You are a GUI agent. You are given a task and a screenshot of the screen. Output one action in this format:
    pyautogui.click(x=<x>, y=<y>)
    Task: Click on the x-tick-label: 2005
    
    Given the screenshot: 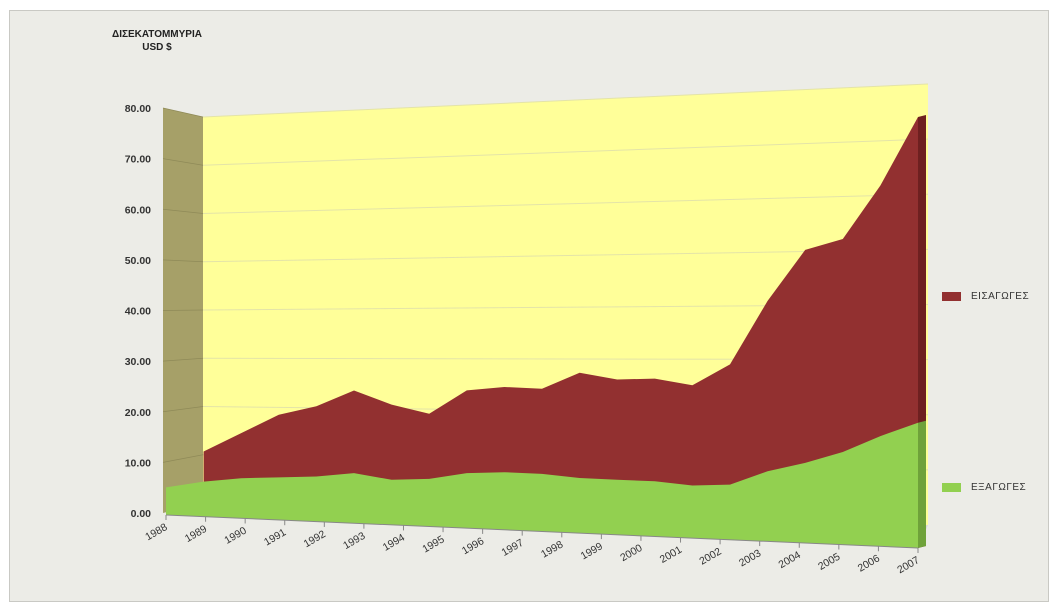 What is the action you would take?
    pyautogui.click(x=829, y=562)
    